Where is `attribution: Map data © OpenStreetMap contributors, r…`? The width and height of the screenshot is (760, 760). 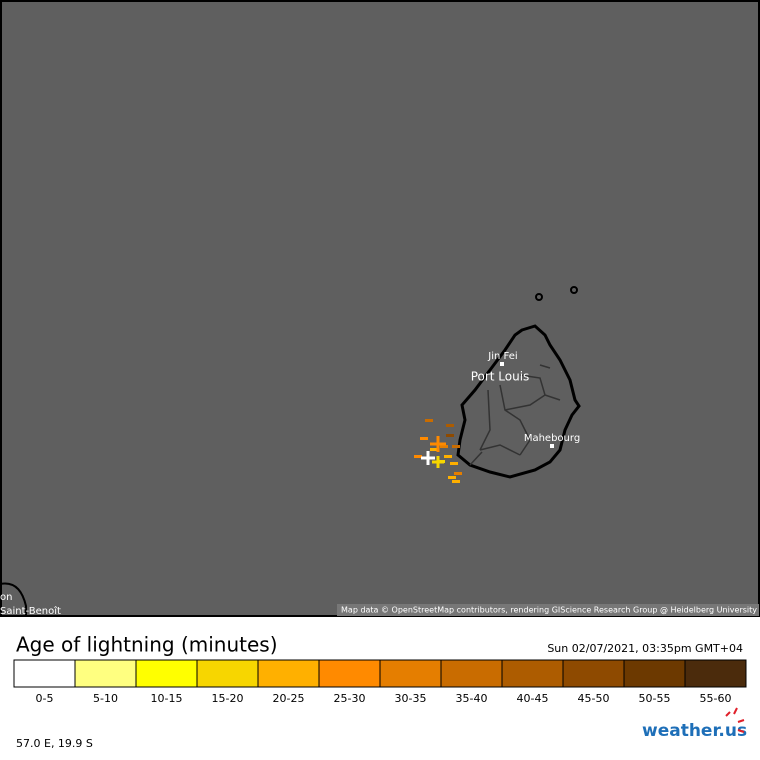
attribution: Map data © OpenStreetMap contributors, r… is located at coordinates (549, 610).